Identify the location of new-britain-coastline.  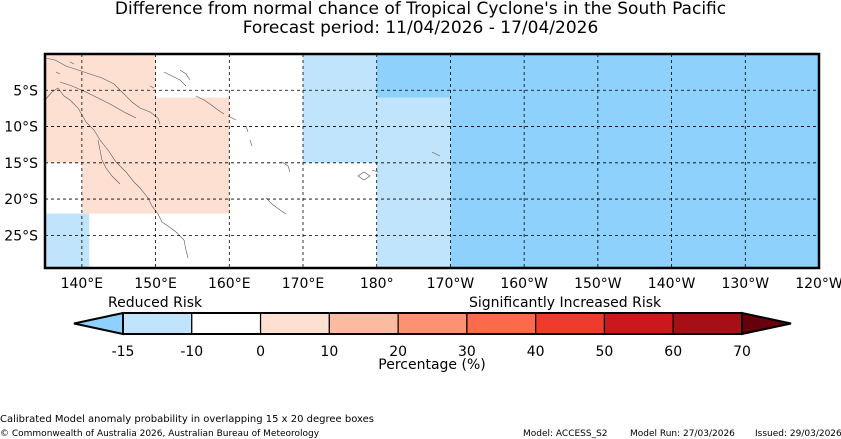
(175, 79).